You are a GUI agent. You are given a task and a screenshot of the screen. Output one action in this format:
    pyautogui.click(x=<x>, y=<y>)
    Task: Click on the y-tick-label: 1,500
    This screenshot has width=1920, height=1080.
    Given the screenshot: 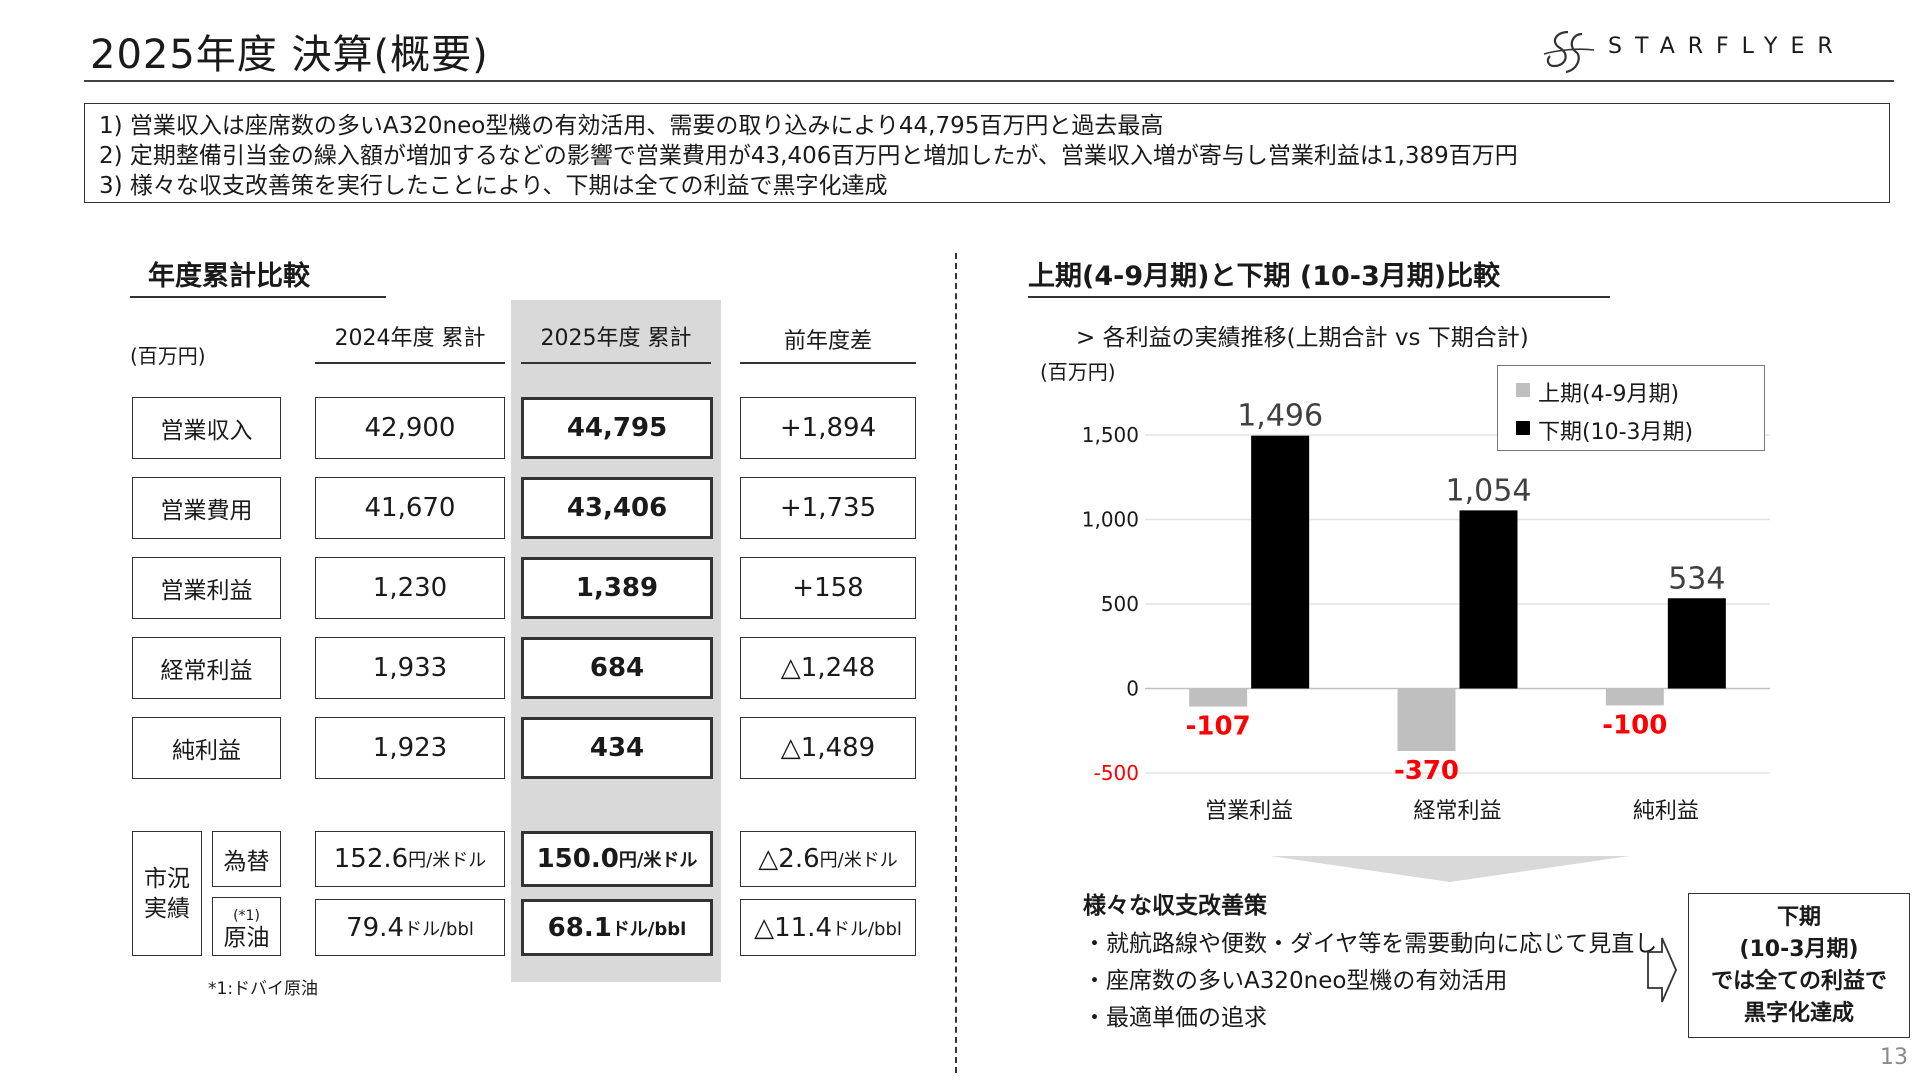 What is the action you would take?
    pyautogui.click(x=1110, y=435)
    